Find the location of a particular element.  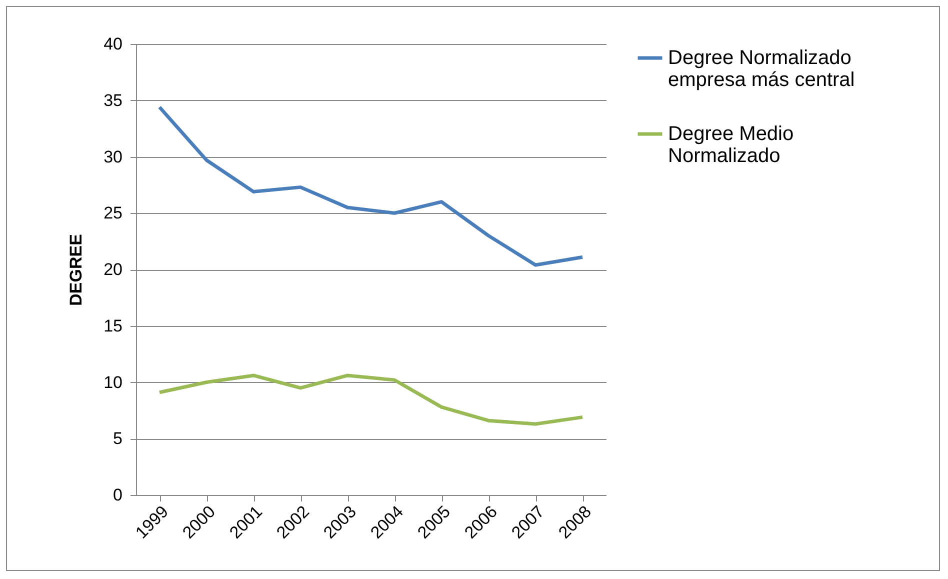

legend-label: Degree Normalizado empresa más central is located at coordinates (761, 69).